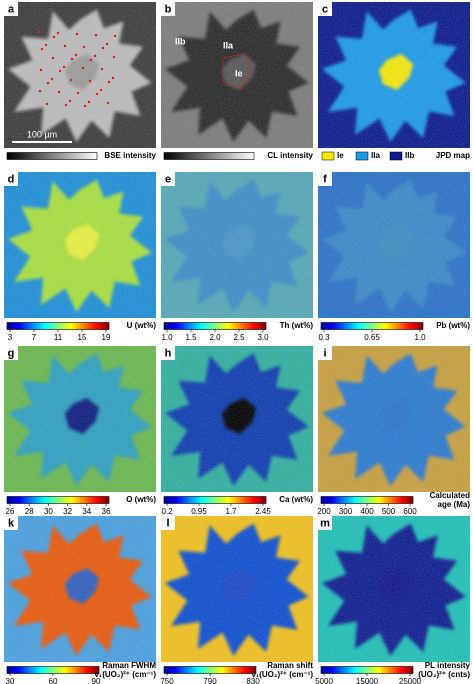 The image size is (474, 684). I want to click on zone-label: IIb, so click(180, 41).